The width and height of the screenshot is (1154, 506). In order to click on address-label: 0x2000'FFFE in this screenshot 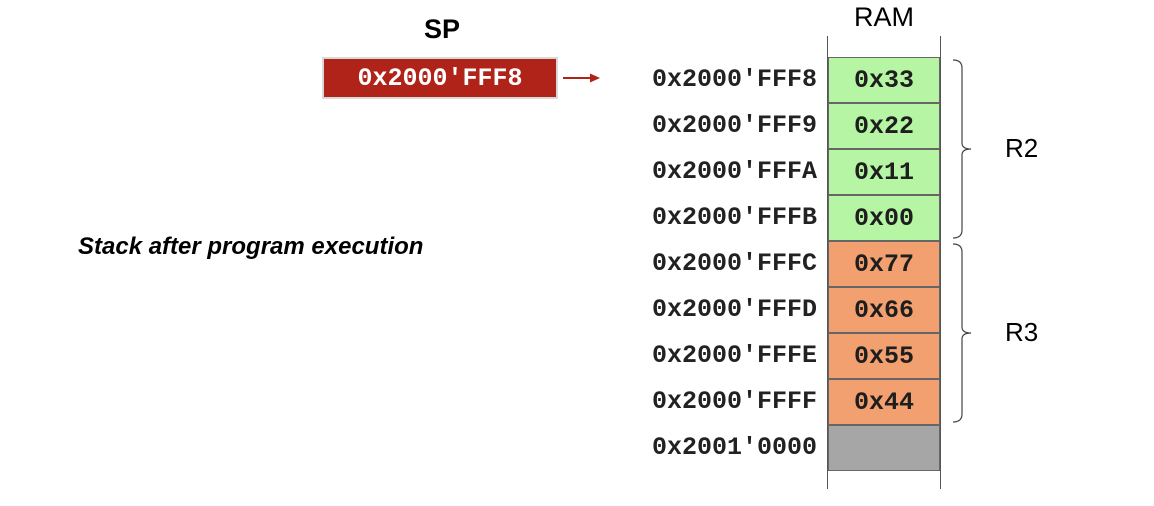, I will do `click(734, 355)`.